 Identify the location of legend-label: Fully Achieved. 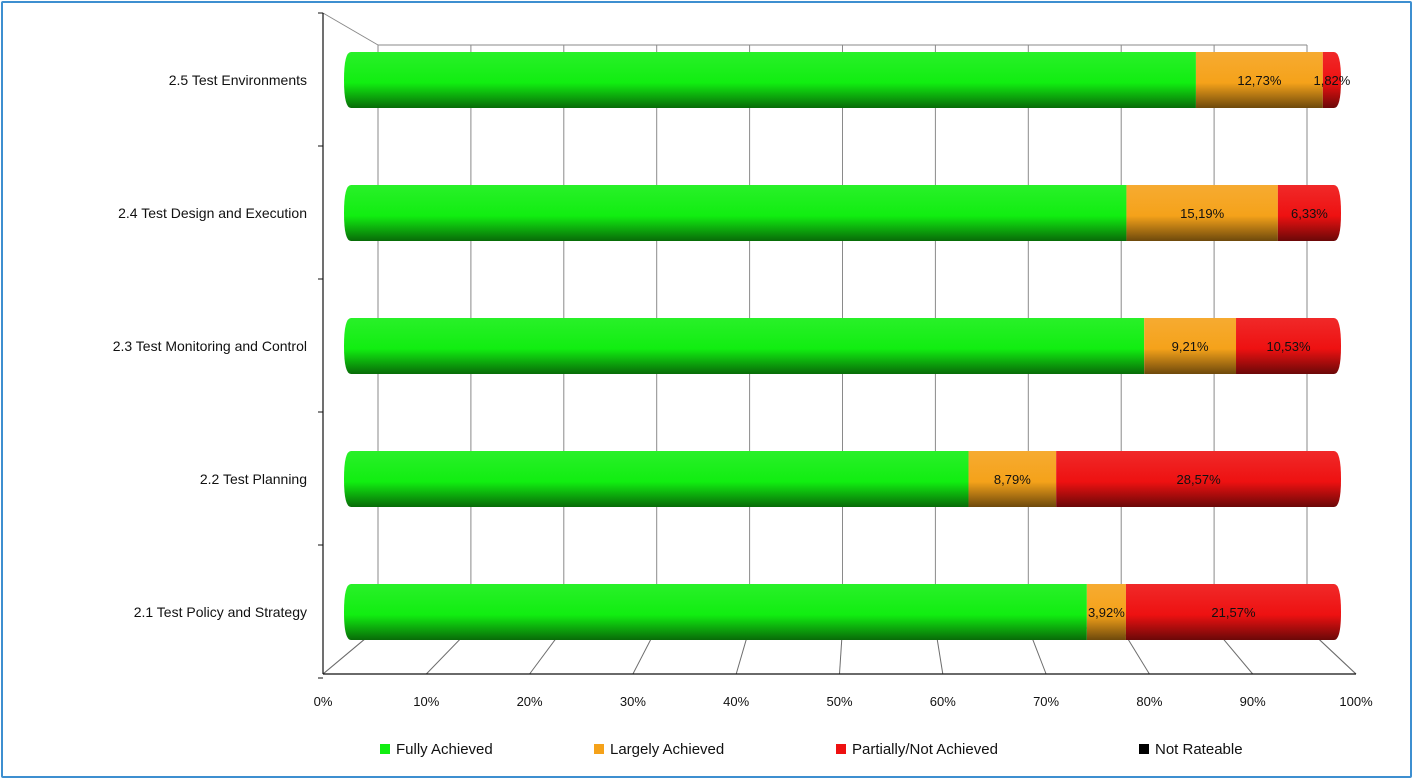
(444, 749).